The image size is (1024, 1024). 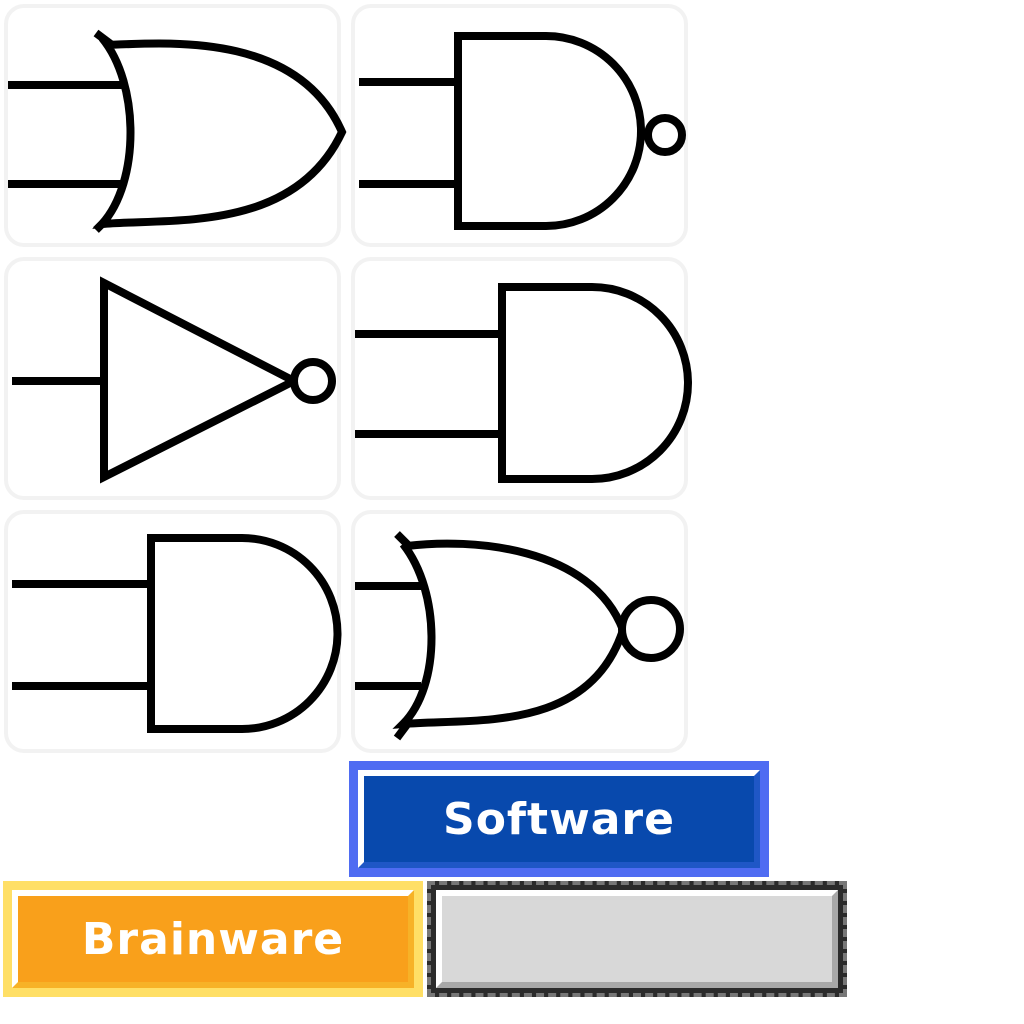 I want to click on answer-button-brainware: Brainware, so click(x=213, y=939).